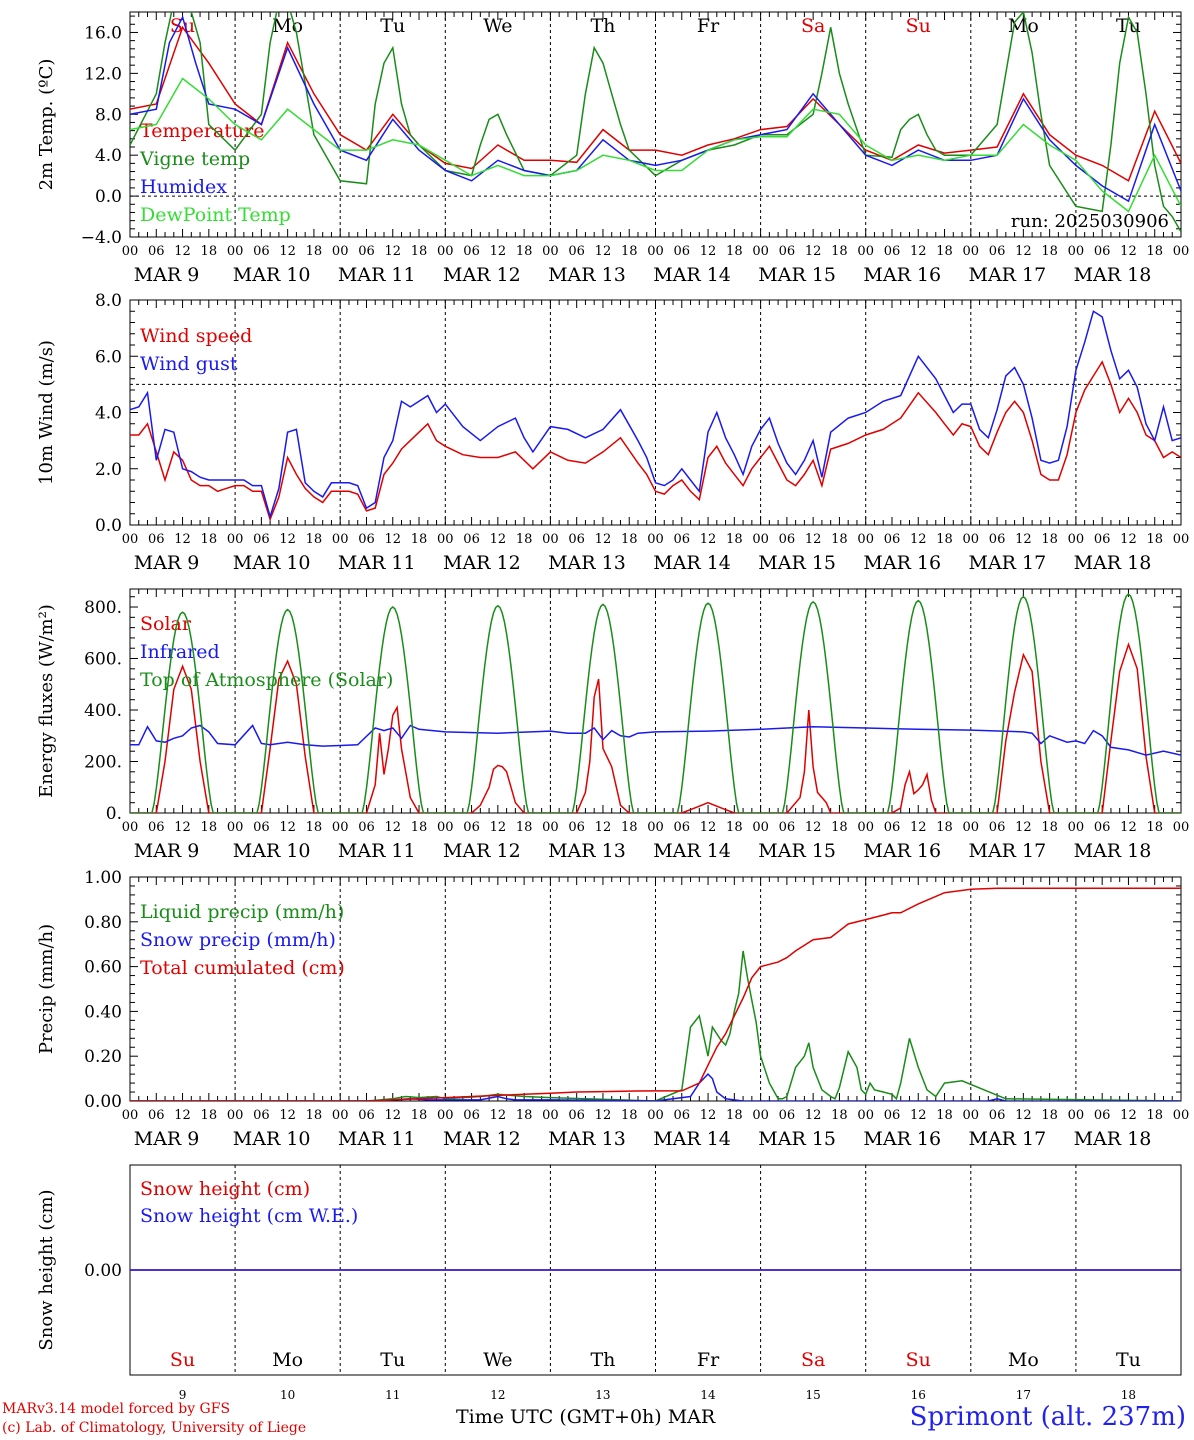 The image size is (1194, 1440). I want to click on day-number-label: 10, so click(287, 1395).